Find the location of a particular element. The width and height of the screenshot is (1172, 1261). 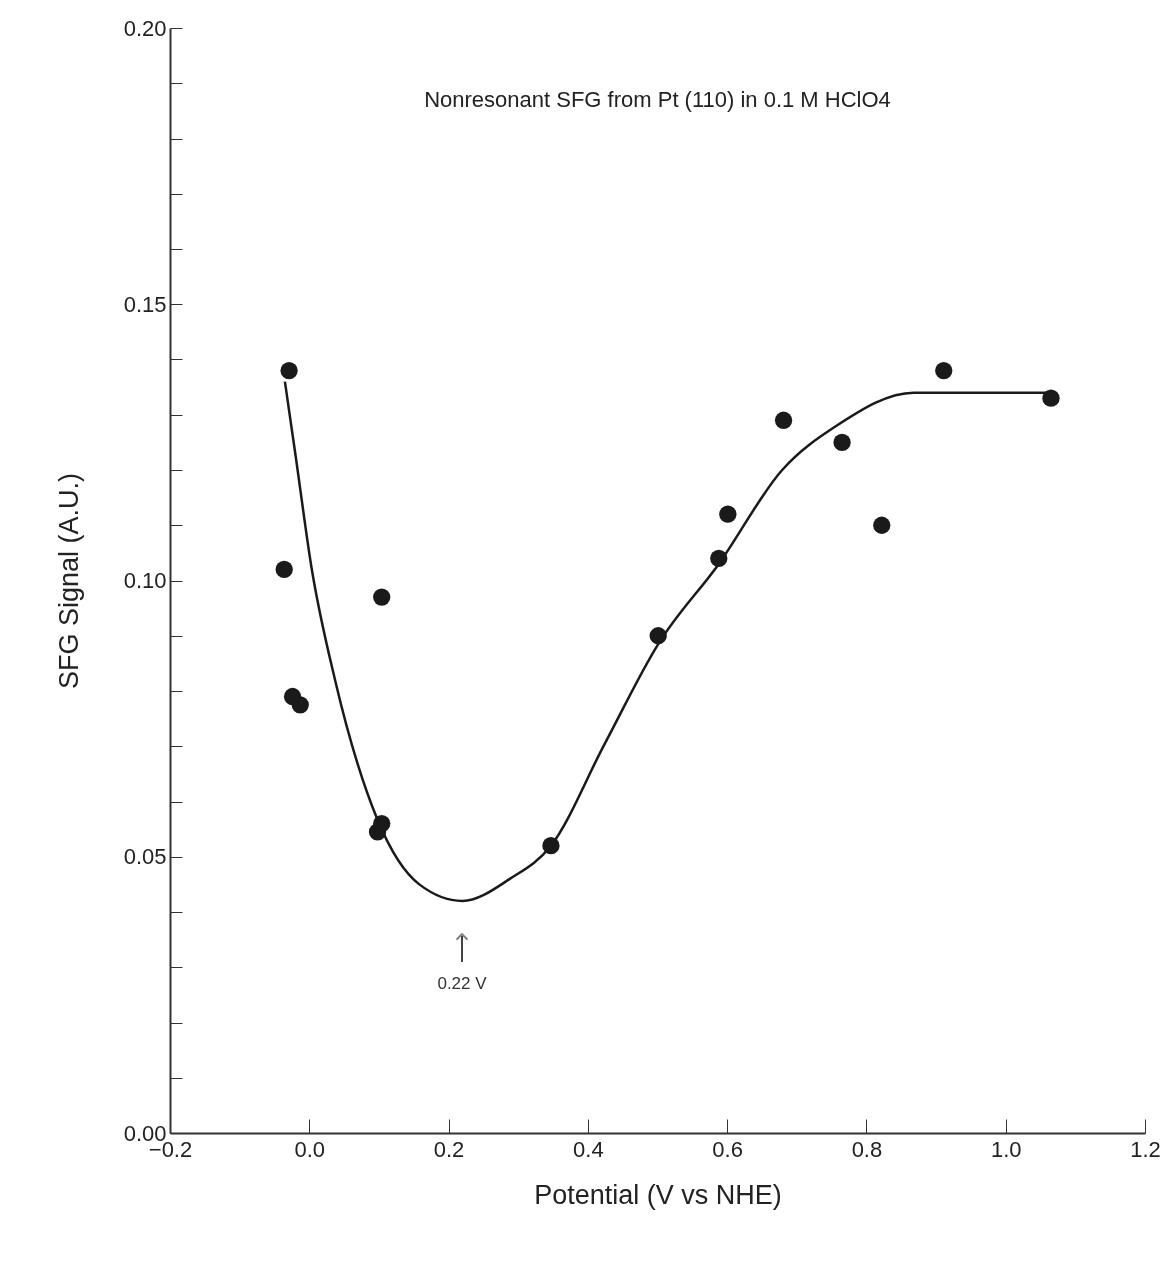

x-tick-label: 0.6 is located at coordinates (727, 1149).